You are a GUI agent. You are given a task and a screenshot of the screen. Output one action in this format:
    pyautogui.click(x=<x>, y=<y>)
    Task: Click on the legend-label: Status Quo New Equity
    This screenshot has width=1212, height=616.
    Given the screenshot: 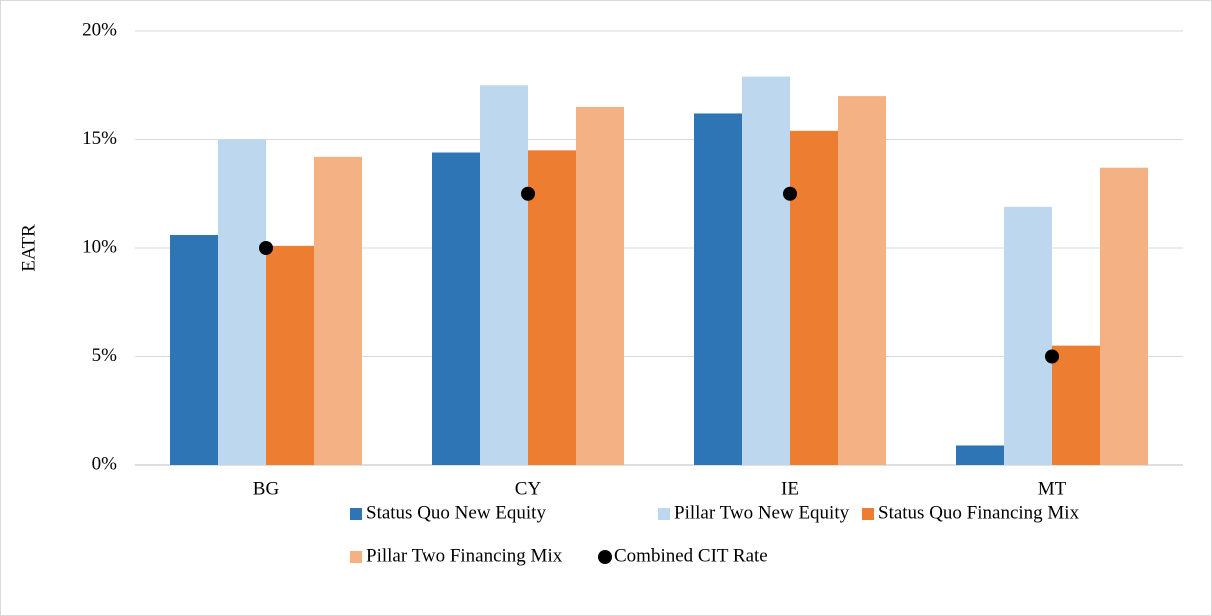 What is the action you would take?
    pyautogui.click(x=456, y=512)
    